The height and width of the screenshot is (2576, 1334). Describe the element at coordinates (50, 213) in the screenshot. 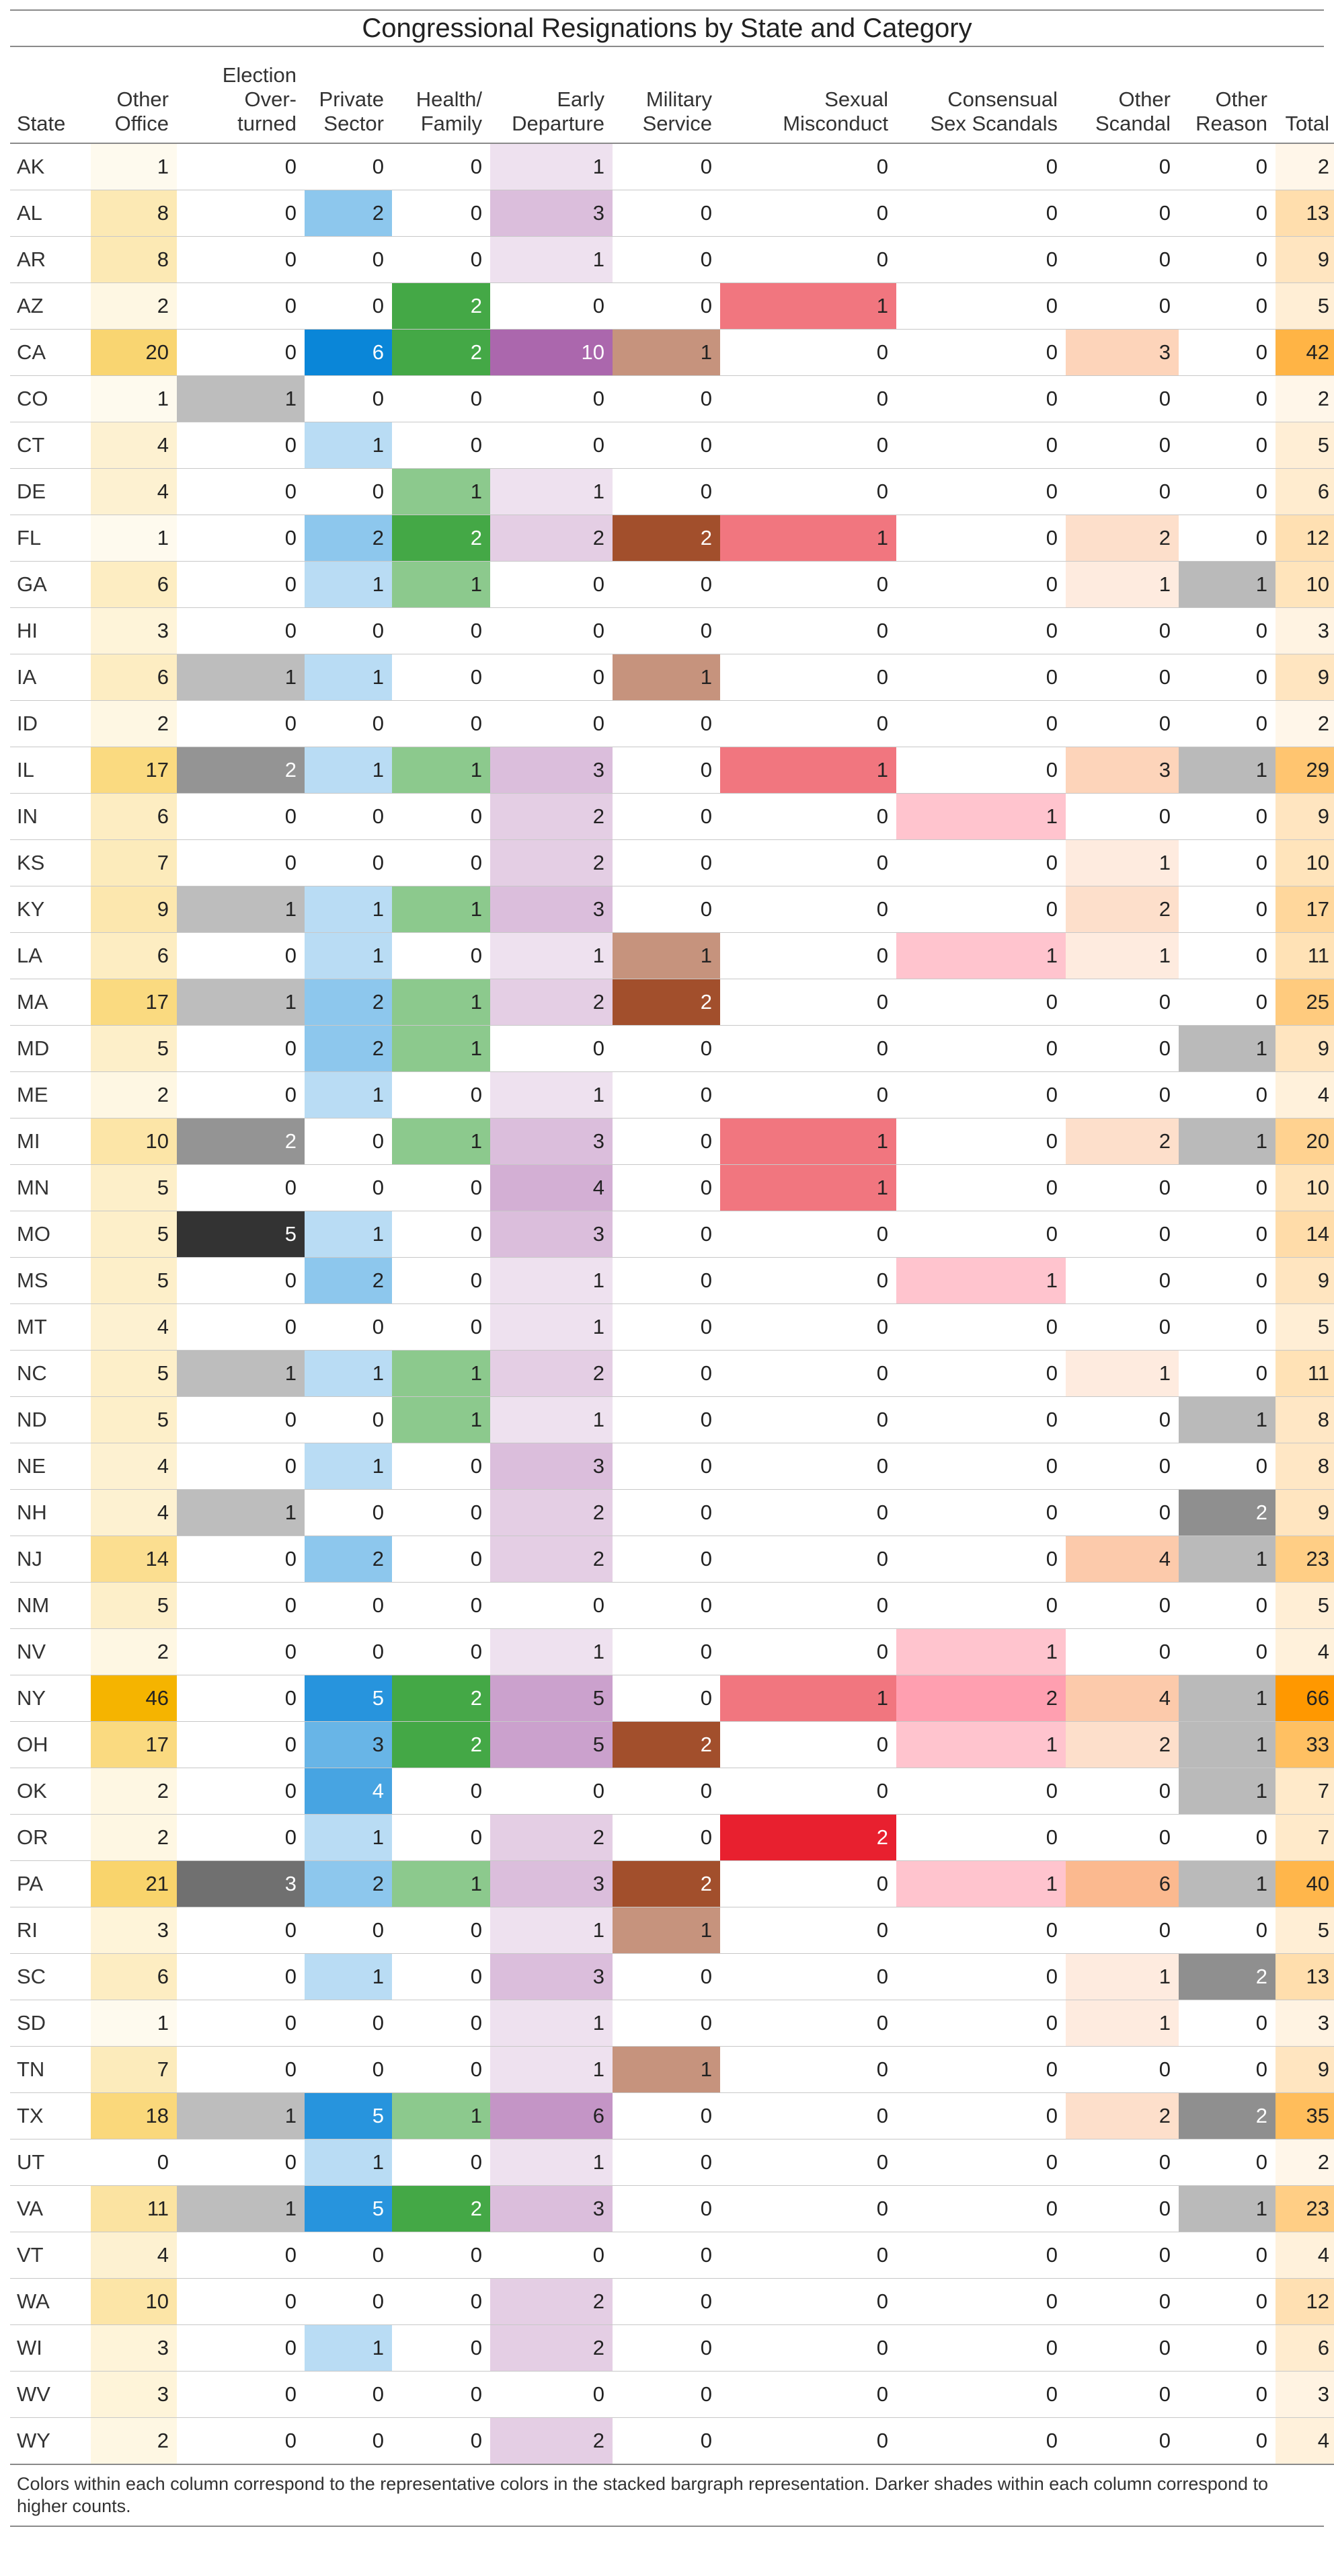

I see `state-cell: AL` at that location.